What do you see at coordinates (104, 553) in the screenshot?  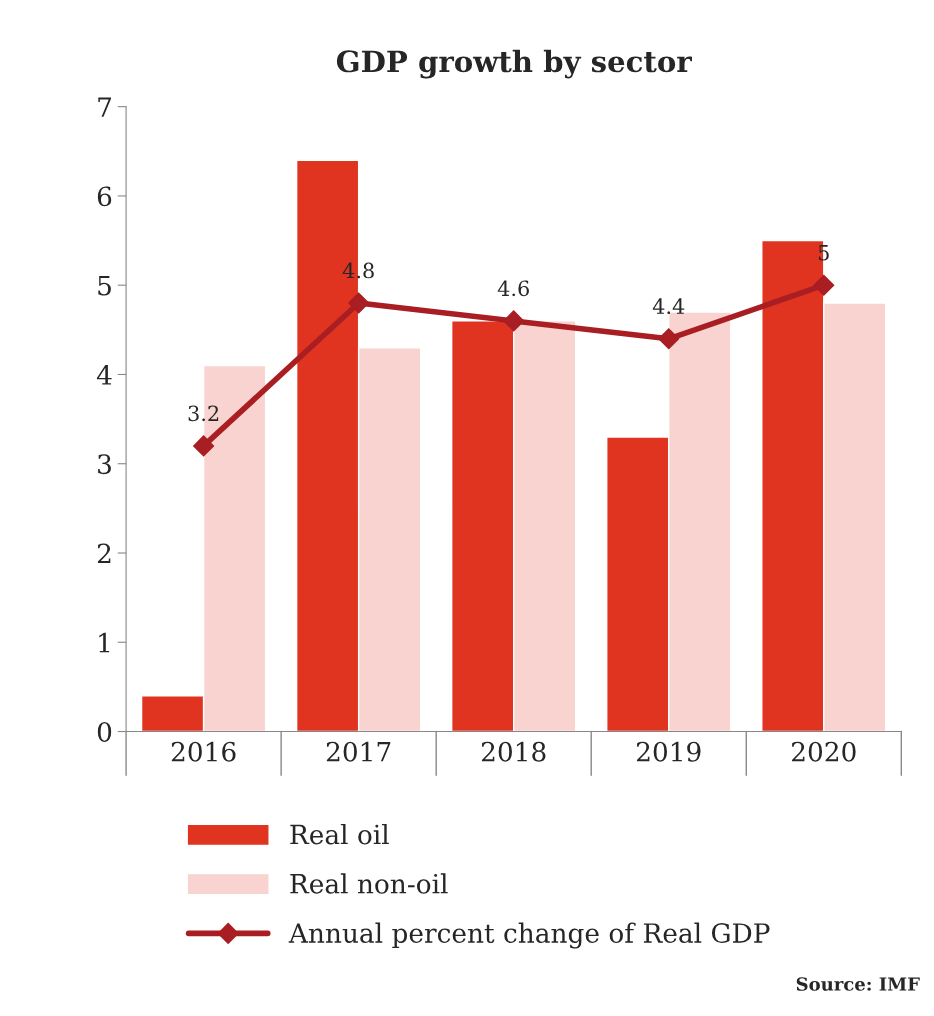 I see `y-tick-label: 2` at bounding box center [104, 553].